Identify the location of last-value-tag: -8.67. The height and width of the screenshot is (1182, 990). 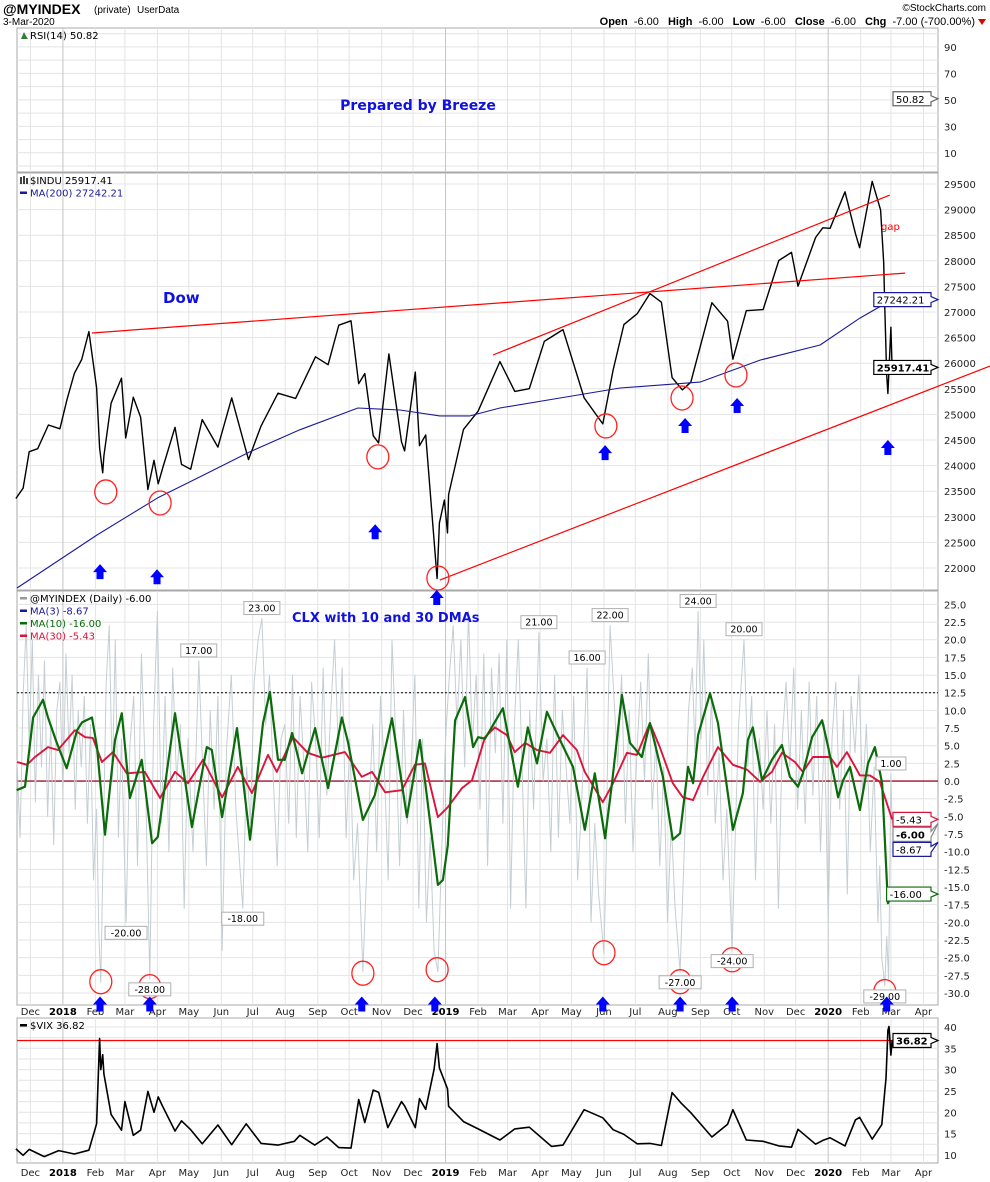
(915, 849).